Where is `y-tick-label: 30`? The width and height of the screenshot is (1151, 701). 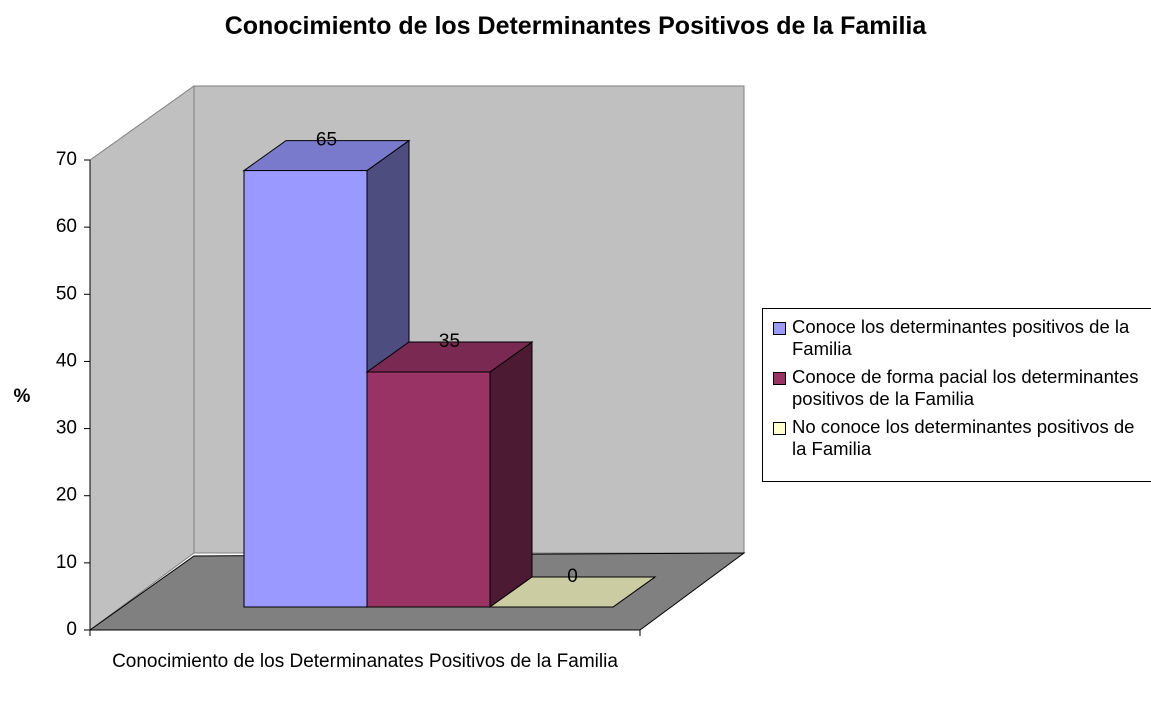
y-tick-label: 30 is located at coordinates (66, 428).